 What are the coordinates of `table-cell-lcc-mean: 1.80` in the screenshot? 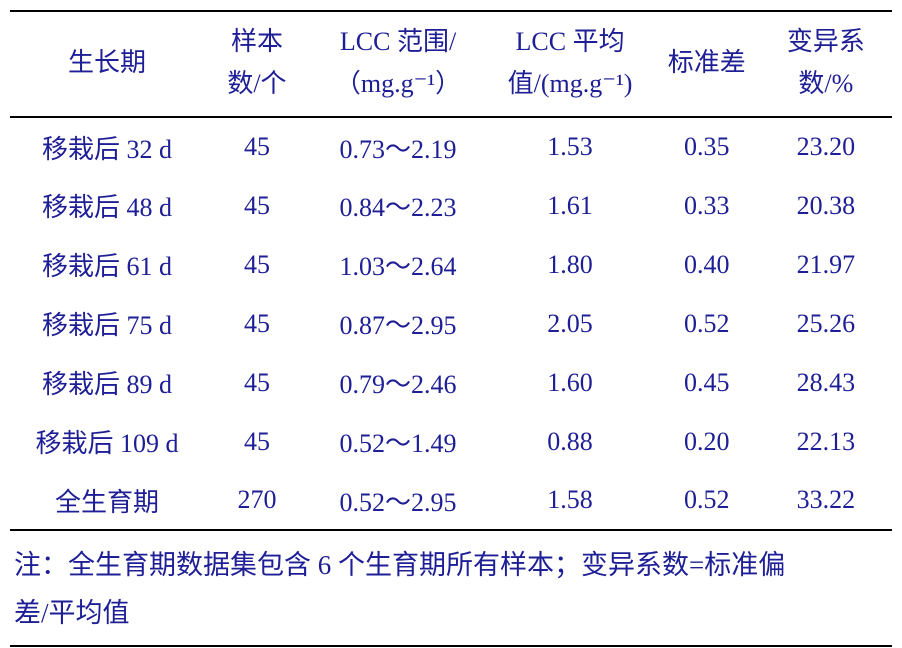 It's located at (570, 264).